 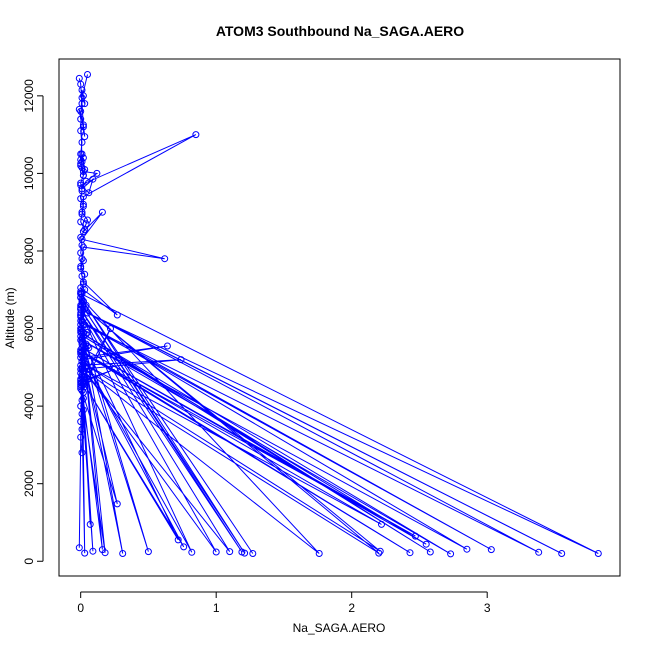 What do you see at coordinates (339, 628) in the screenshot?
I see `x-axis-label: Na_SAGA.AERO` at bounding box center [339, 628].